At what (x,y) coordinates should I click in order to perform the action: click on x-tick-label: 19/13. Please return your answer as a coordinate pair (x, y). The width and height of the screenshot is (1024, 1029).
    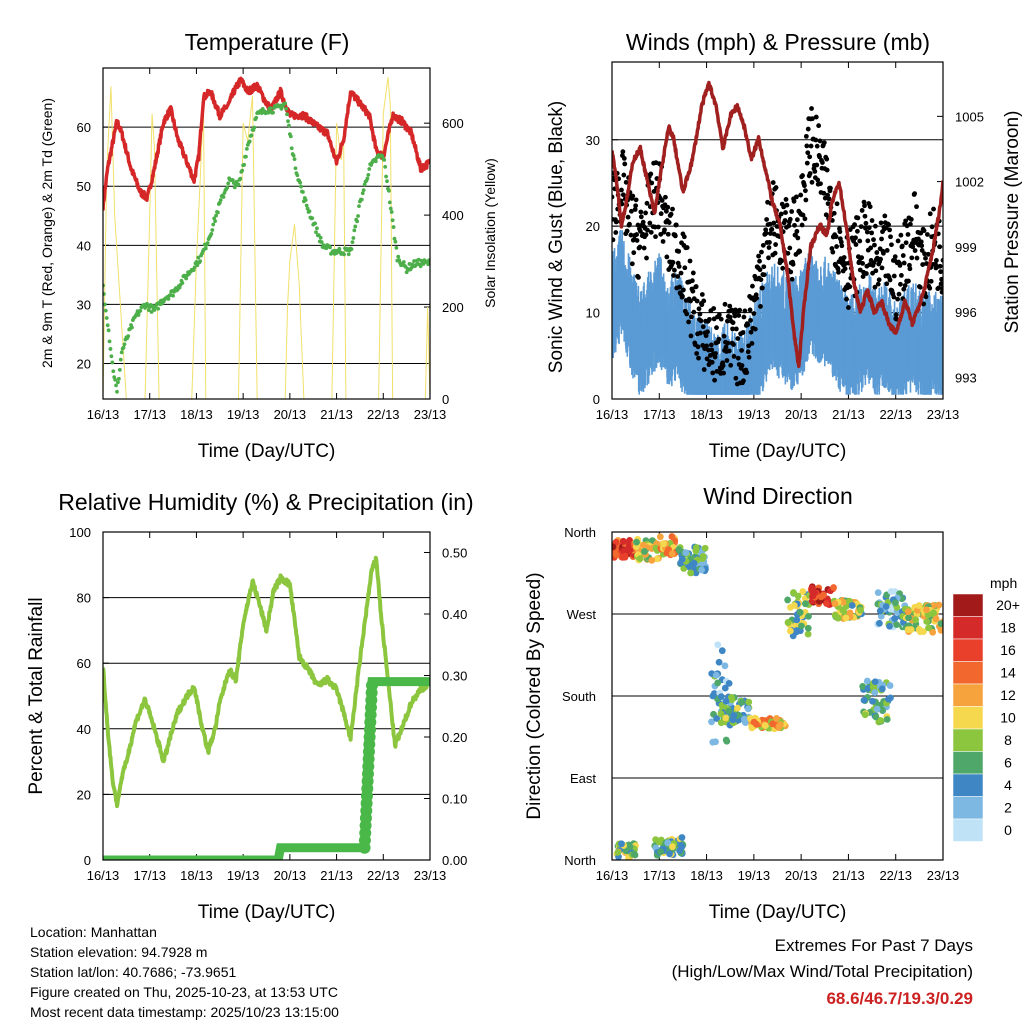
    Looking at the image, I should click on (754, 875).